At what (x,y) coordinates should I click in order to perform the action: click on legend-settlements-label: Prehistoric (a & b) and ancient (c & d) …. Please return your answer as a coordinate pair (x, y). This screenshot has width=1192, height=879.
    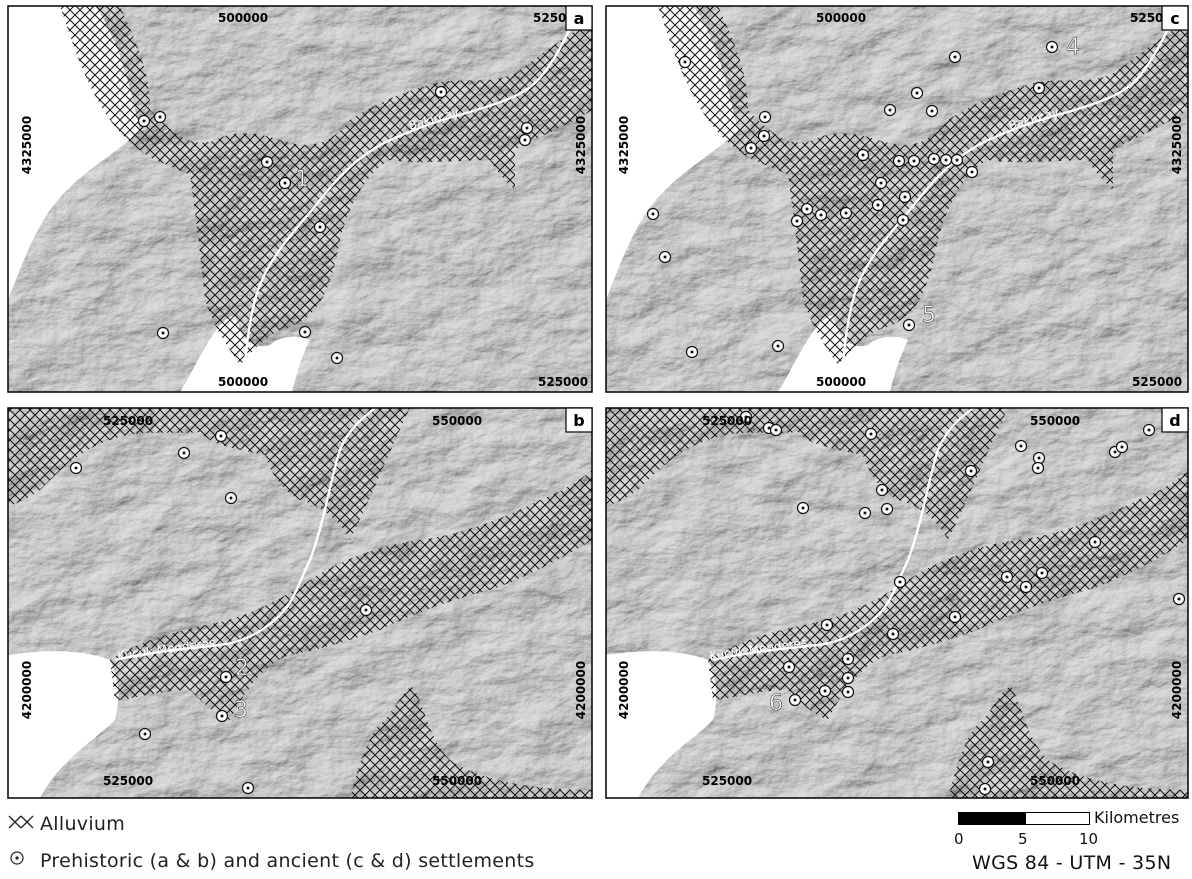
    Looking at the image, I should click on (287, 861).